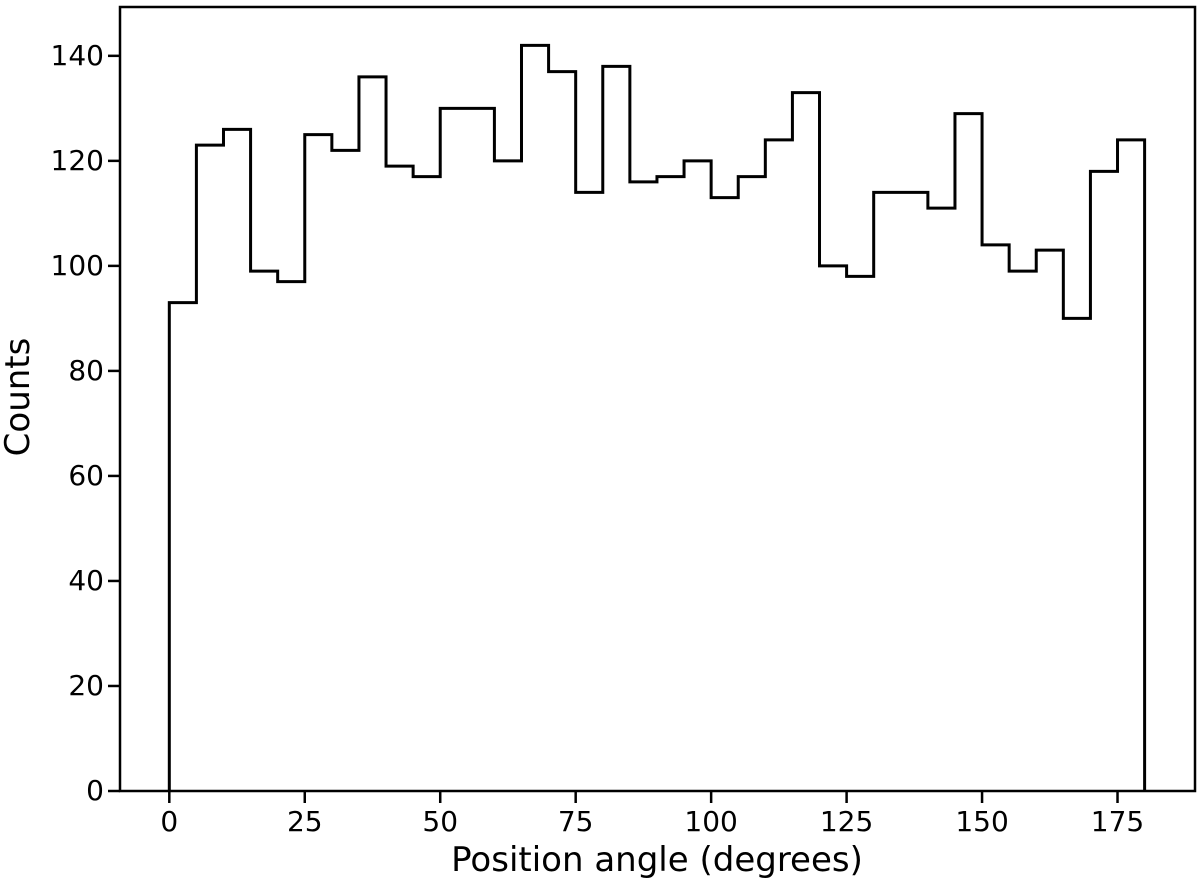 This screenshot has height=888, width=1200. Describe the element at coordinates (86, 580) in the screenshot. I see `y-tick-label: 40` at that location.